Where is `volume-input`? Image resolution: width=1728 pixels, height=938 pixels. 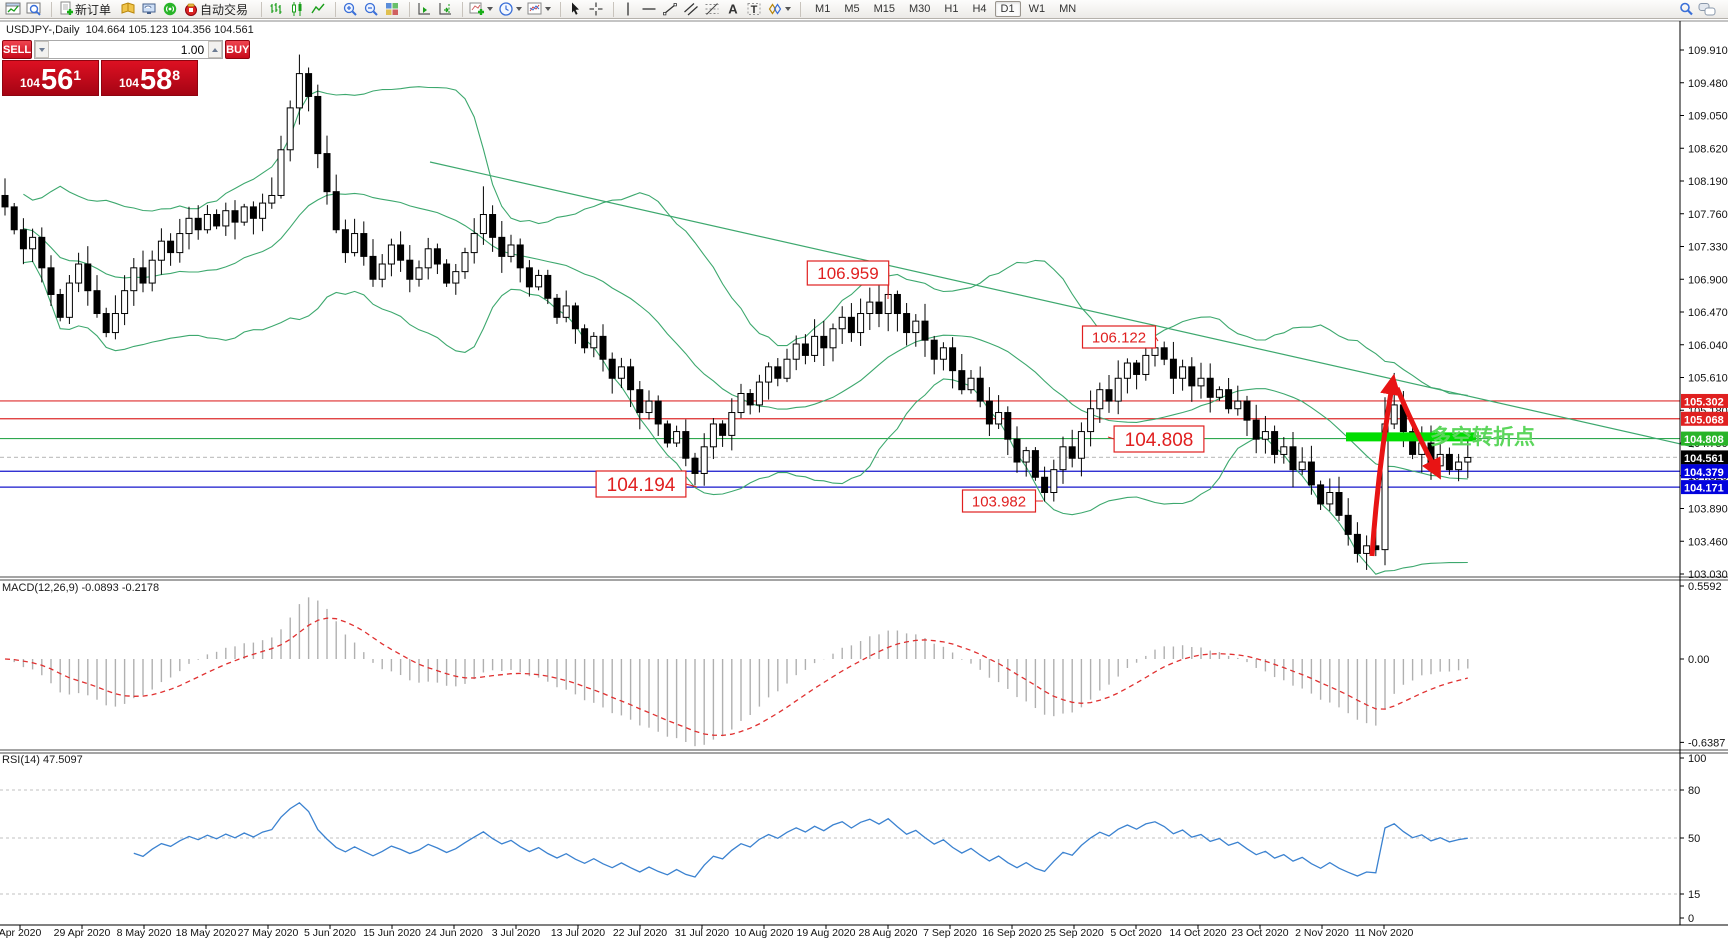 volume-input is located at coordinates (129, 49).